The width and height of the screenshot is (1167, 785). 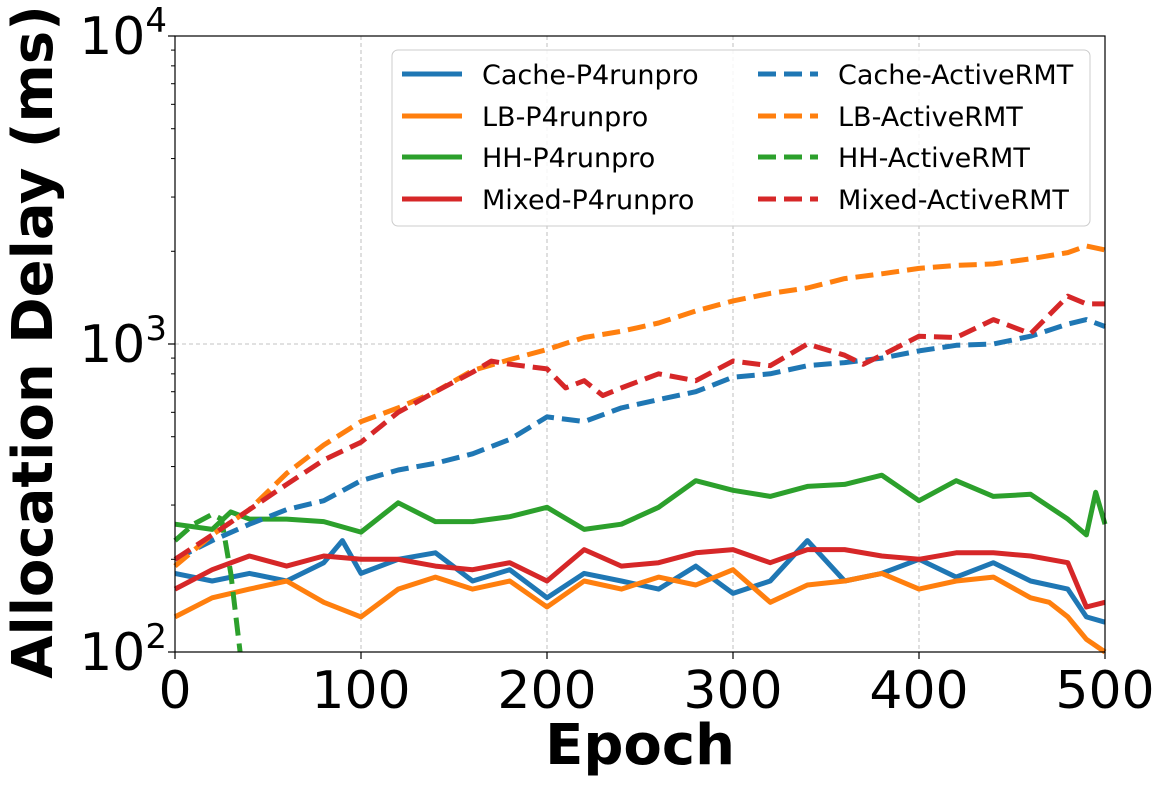 I want to click on legend-label: LB-P4runpro, so click(x=565, y=117).